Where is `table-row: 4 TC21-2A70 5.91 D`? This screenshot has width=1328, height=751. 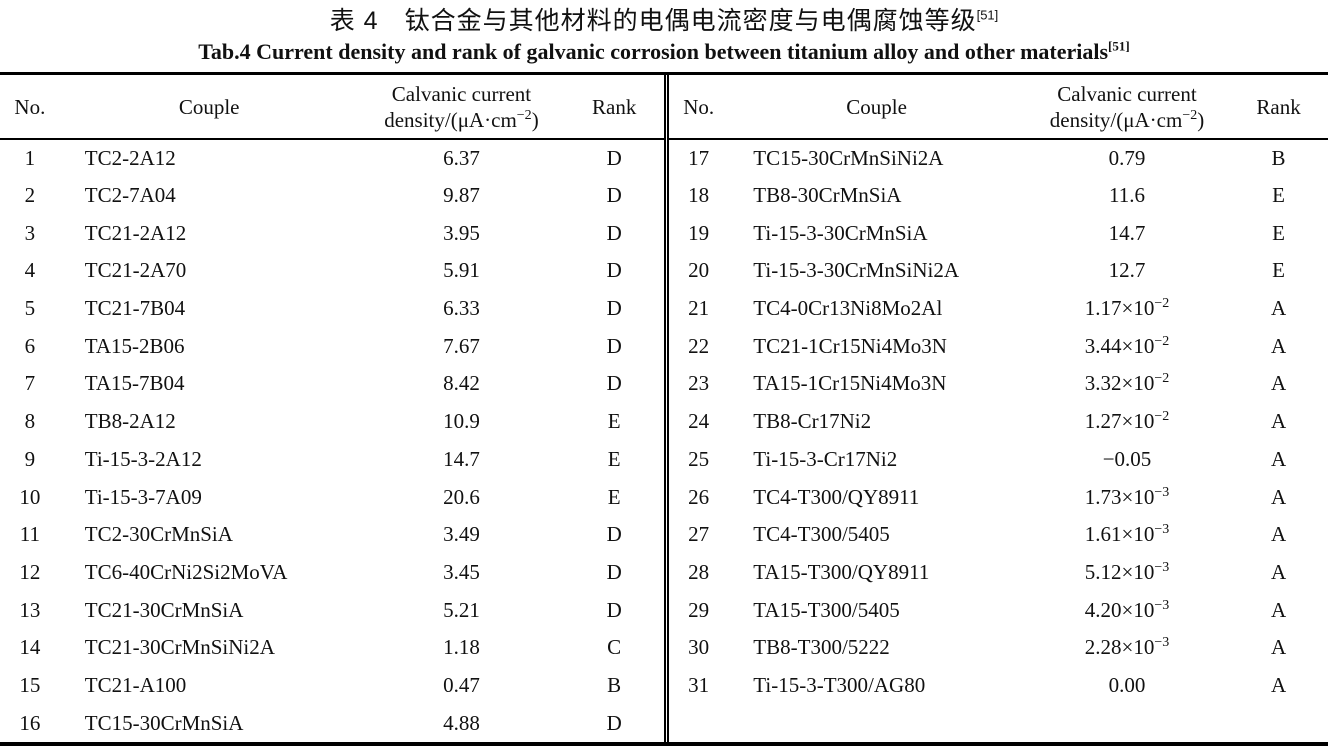 table-row: 4 TC21-2A70 5.91 D is located at coordinates (332, 271).